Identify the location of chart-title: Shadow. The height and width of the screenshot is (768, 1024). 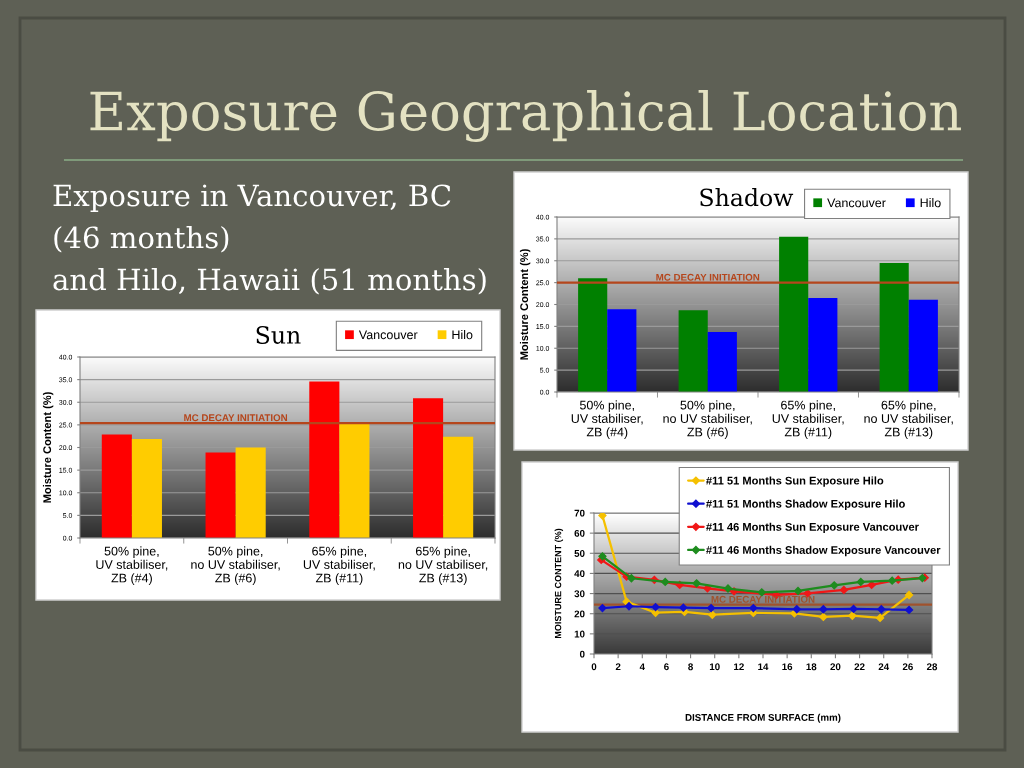
(747, 197).